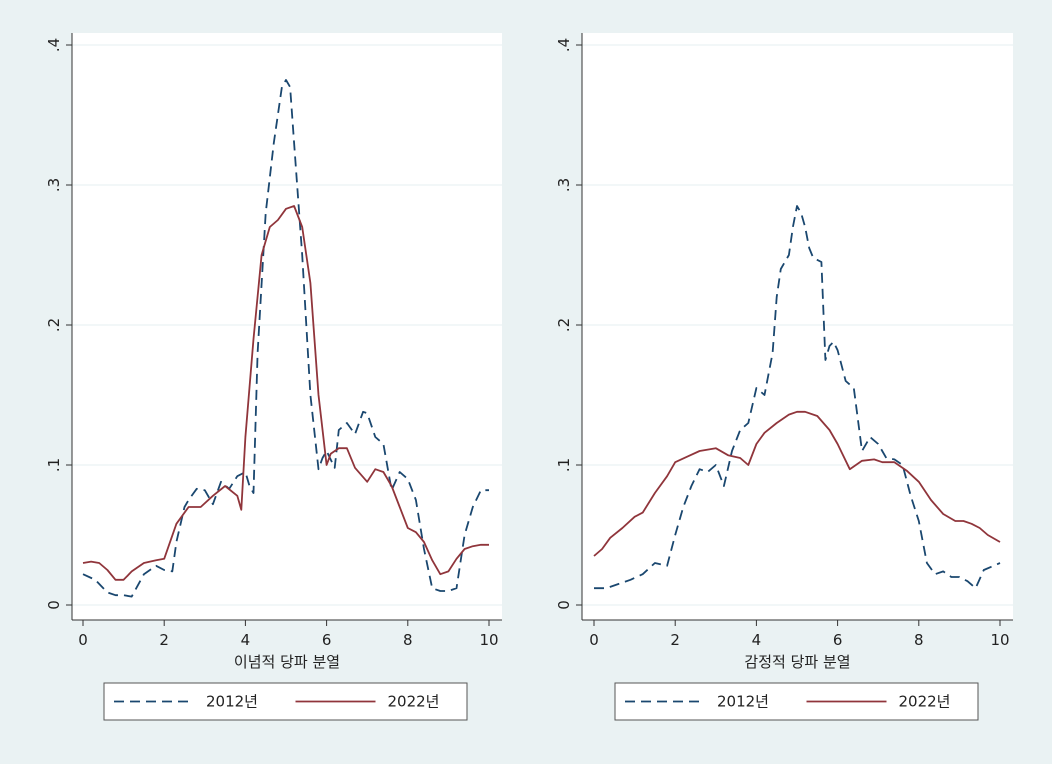  I want to click on x-axis-title: 이념적 당파 분열, so click(287, 662).